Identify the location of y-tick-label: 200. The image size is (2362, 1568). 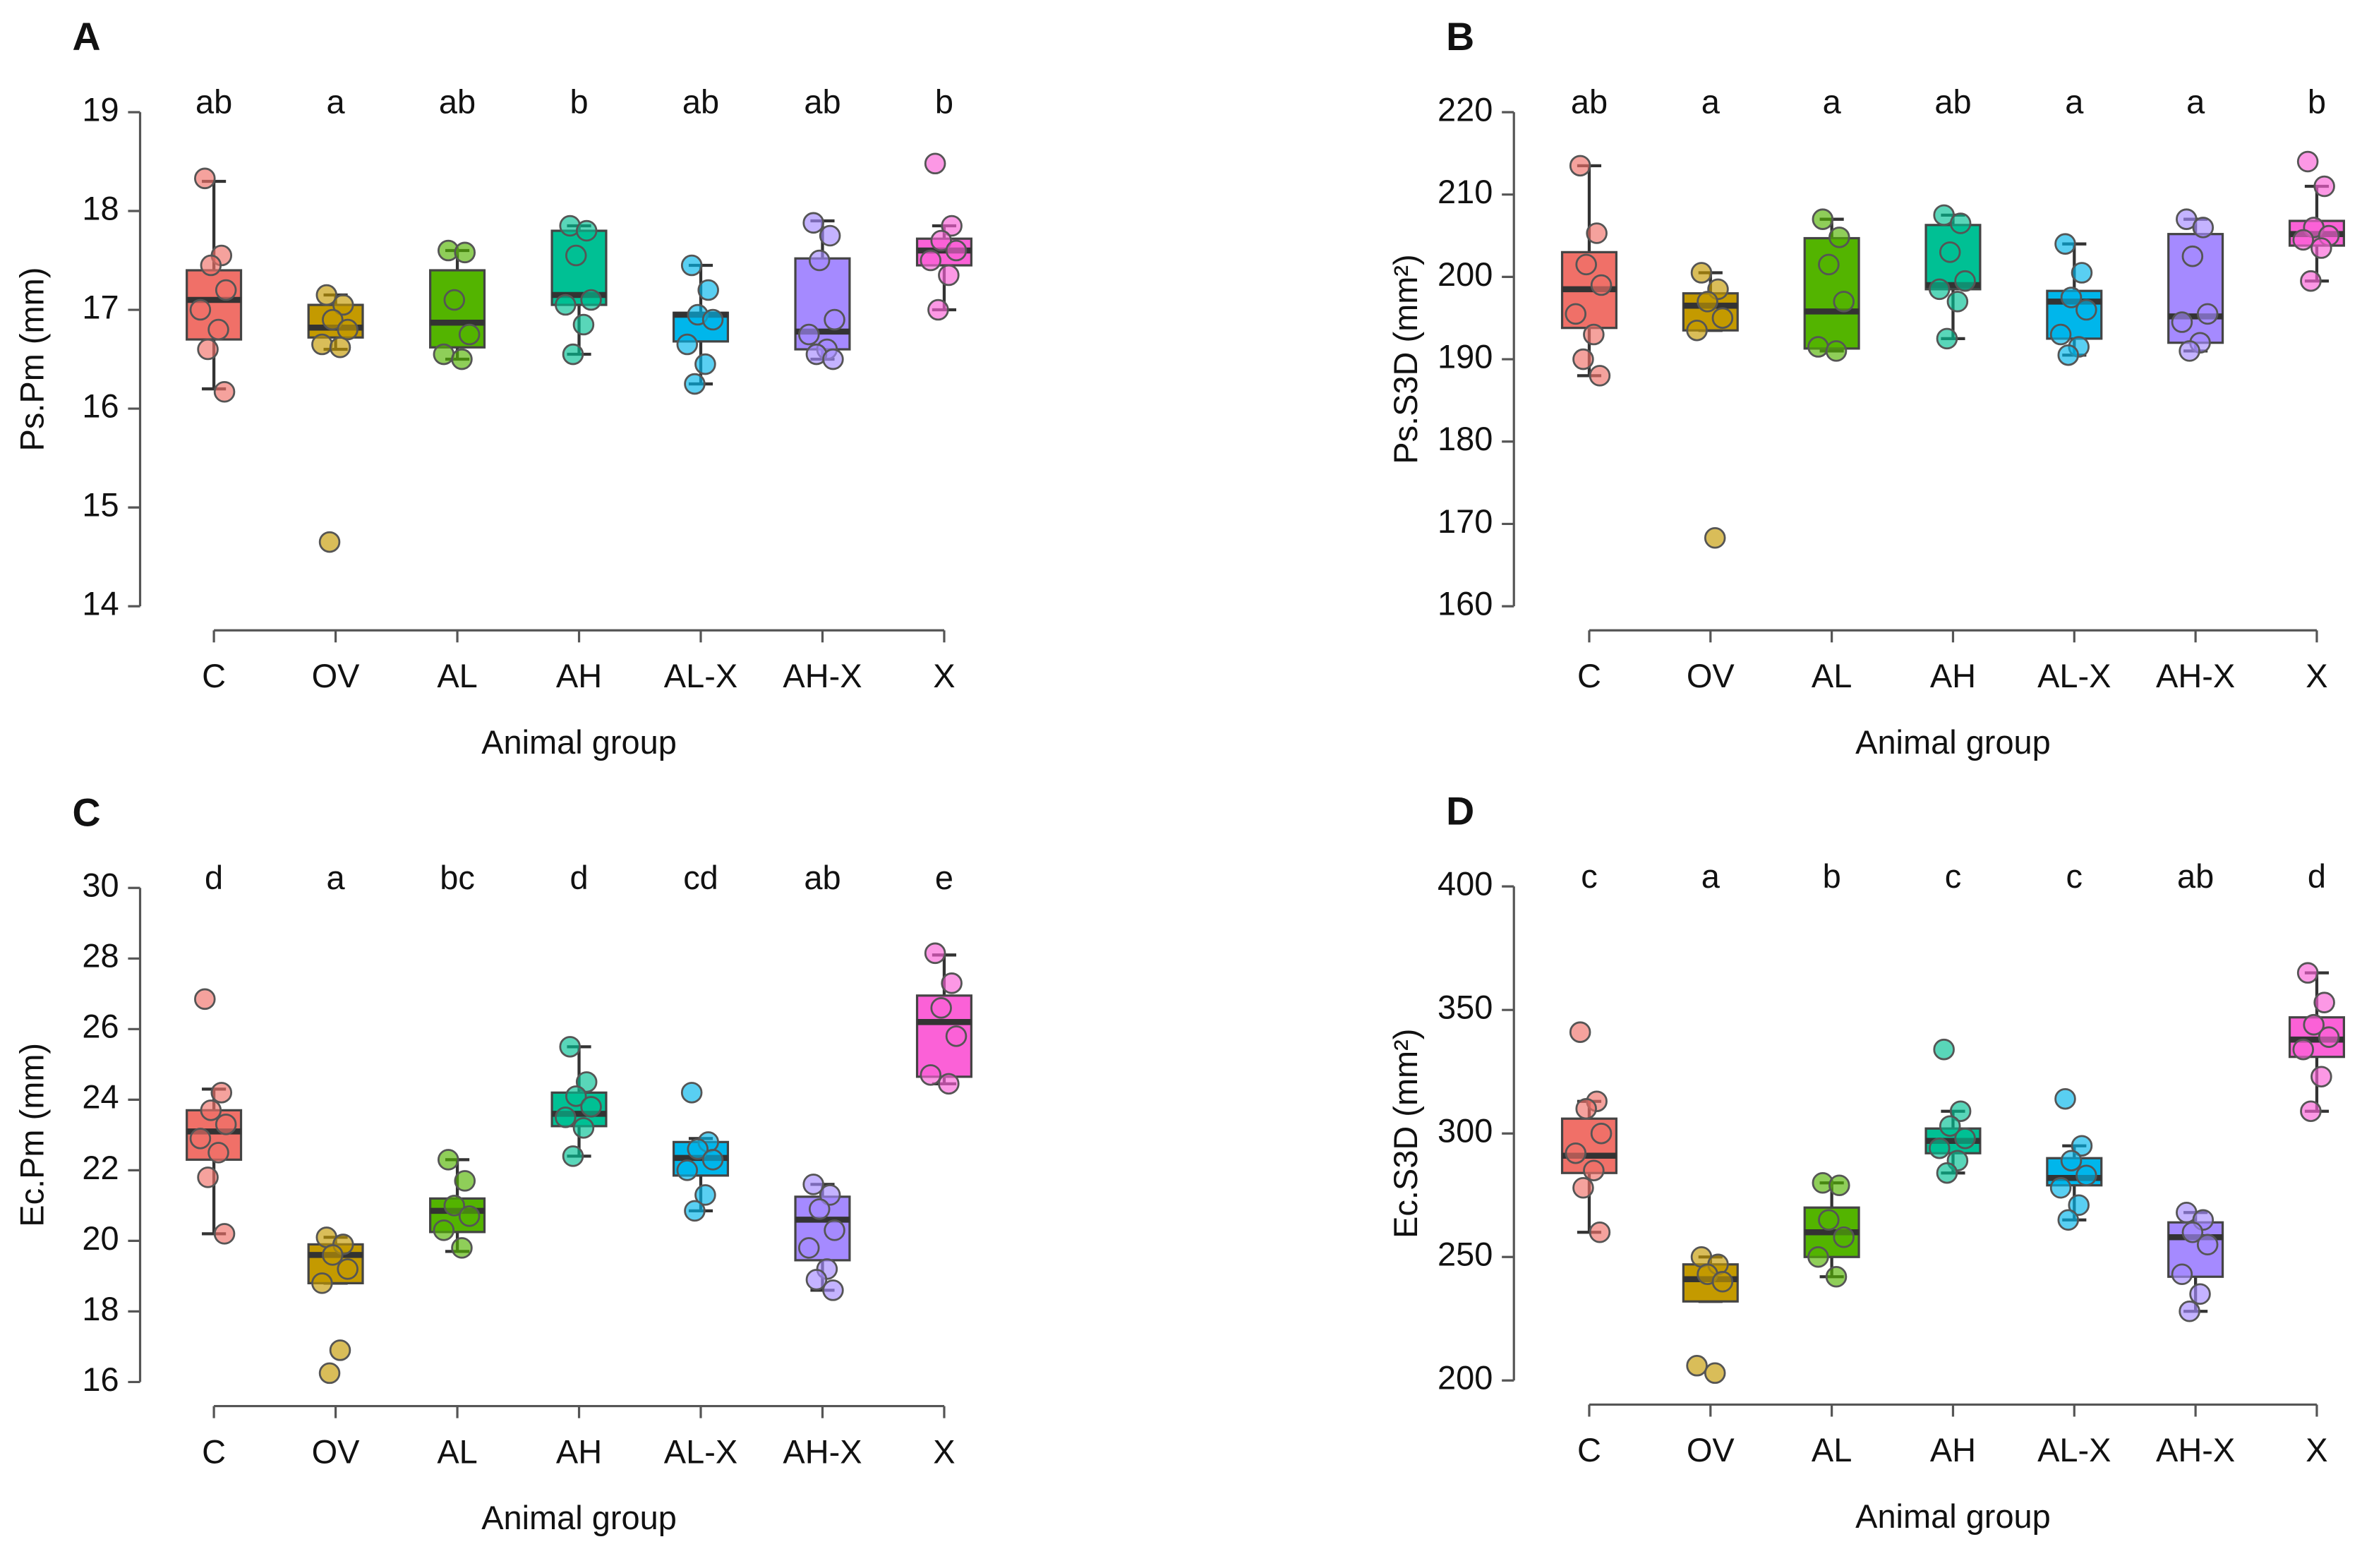
(1465, 274).